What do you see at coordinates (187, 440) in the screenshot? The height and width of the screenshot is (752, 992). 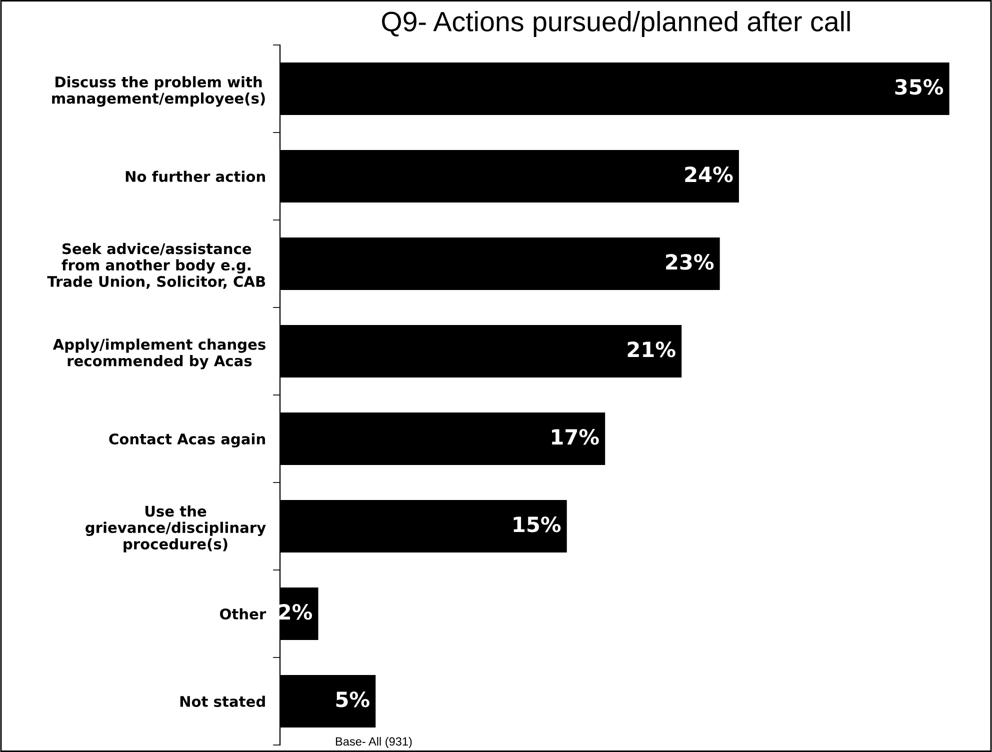 I see `y-tick-label: Contact Acas again` at bounding box center [187, 440].